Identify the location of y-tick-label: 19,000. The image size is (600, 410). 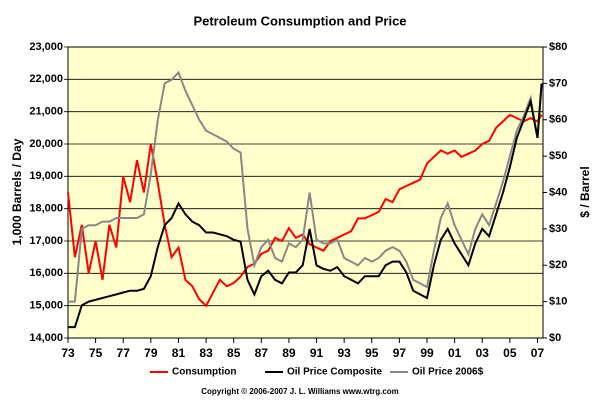
(46, 176).